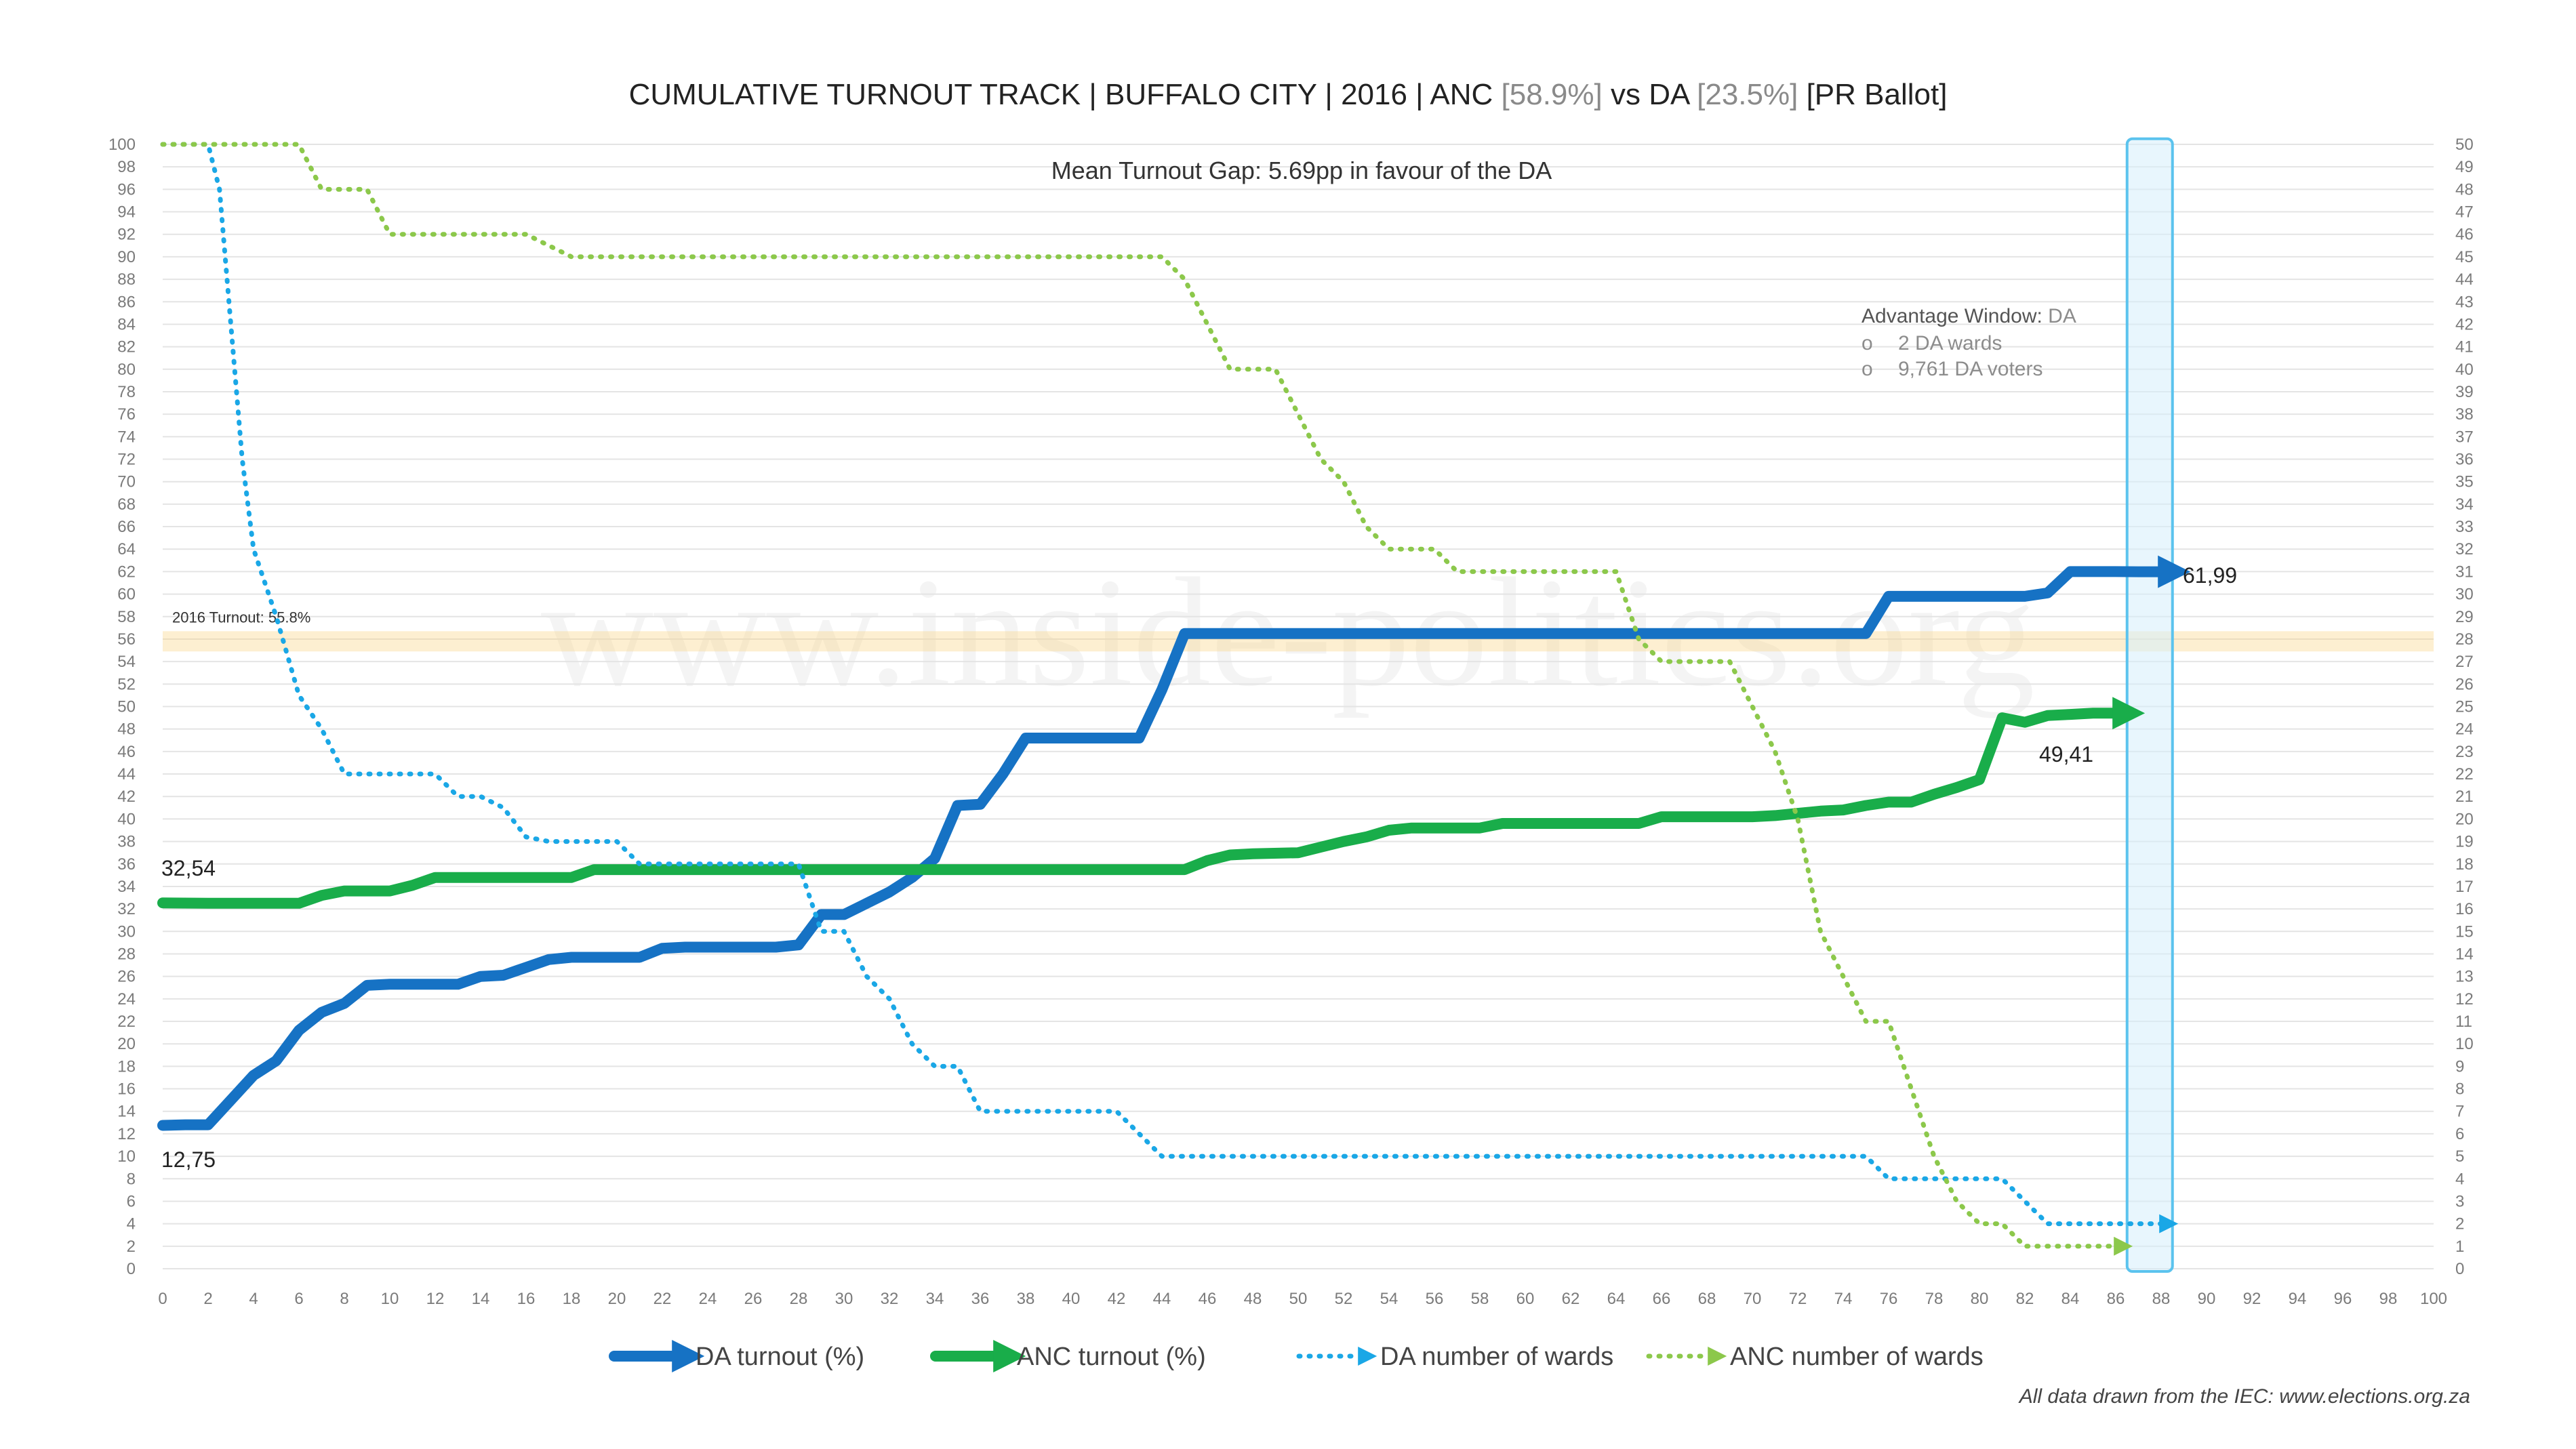 Image resolution: width=2576 pixels, height=1449 pixels. Describe the element at coordinates (2025, 1299) in the screenshot. I see `x-tick-label: 82` at that location.